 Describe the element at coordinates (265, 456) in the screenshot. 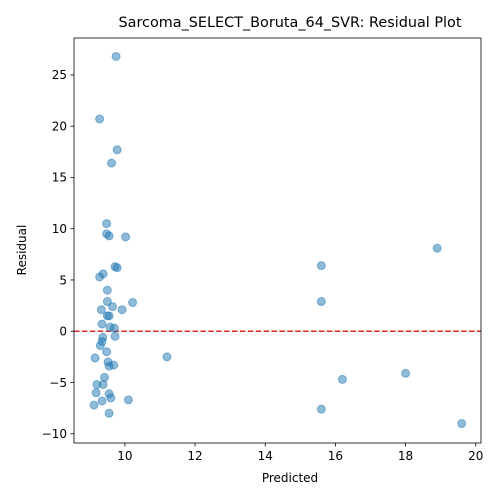

I see `x-tick-label-14: 14` at that location.